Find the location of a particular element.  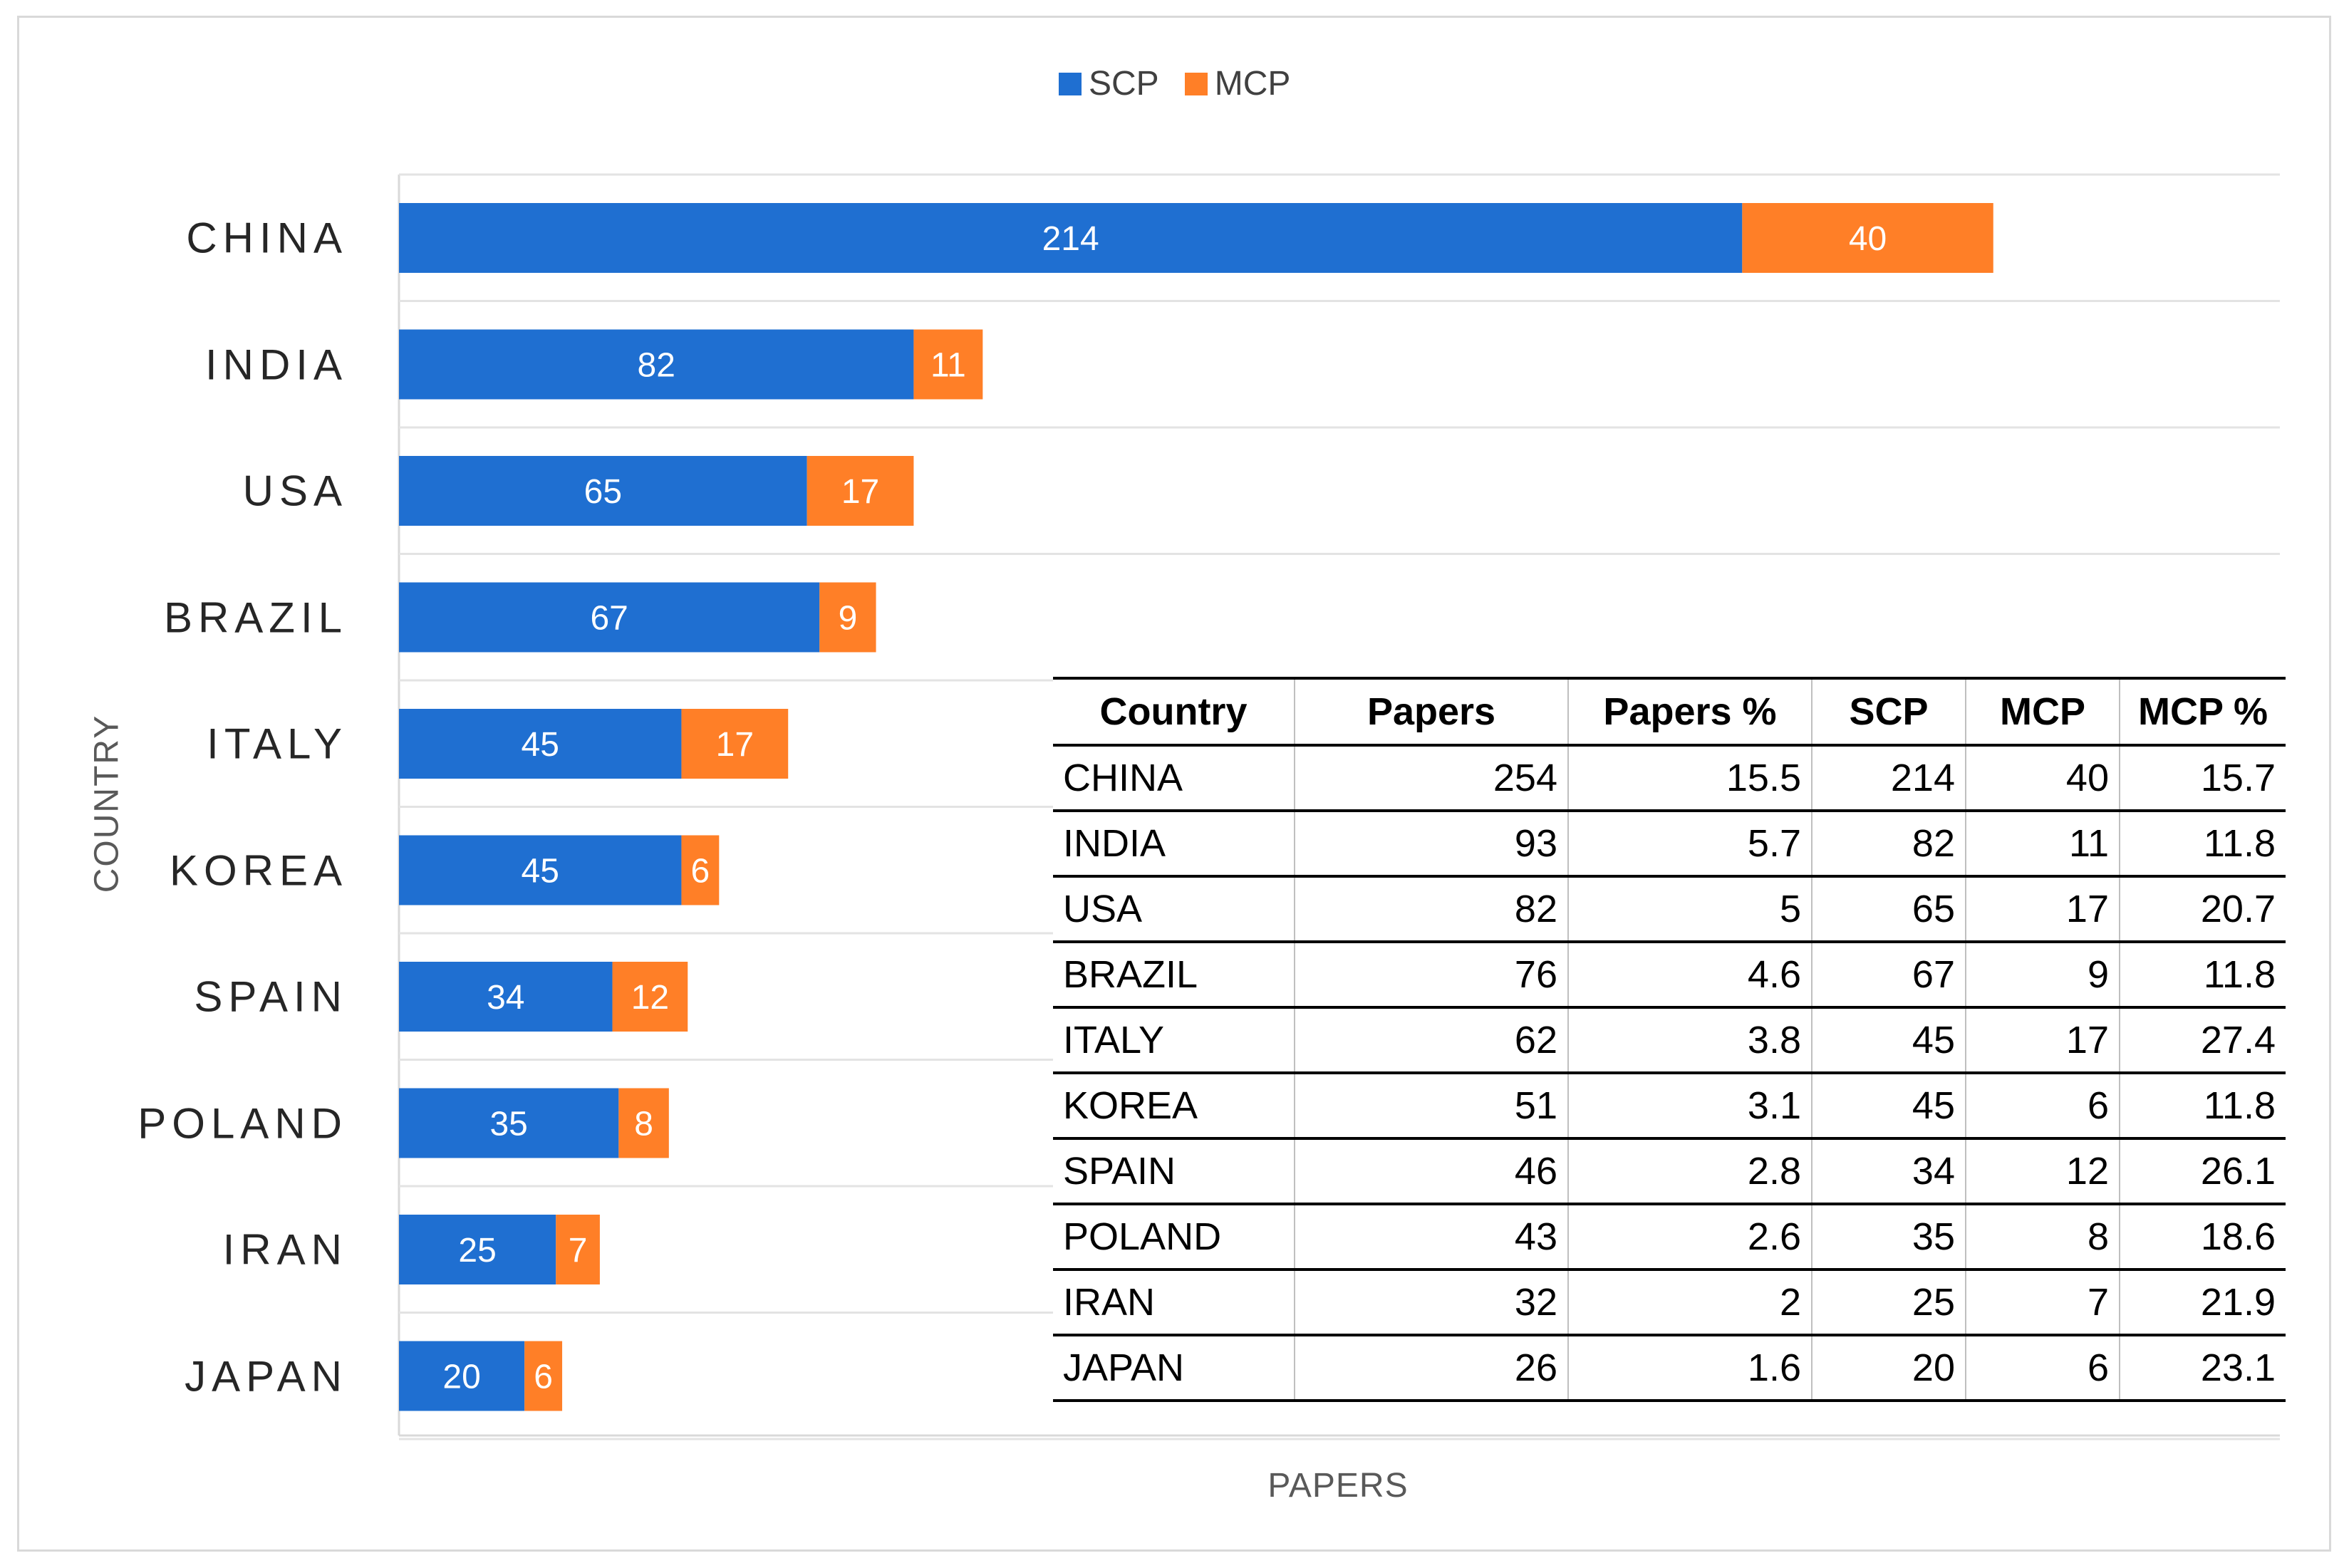

data-label-mcp-spain: 12 is located at coordinates (650, 998).